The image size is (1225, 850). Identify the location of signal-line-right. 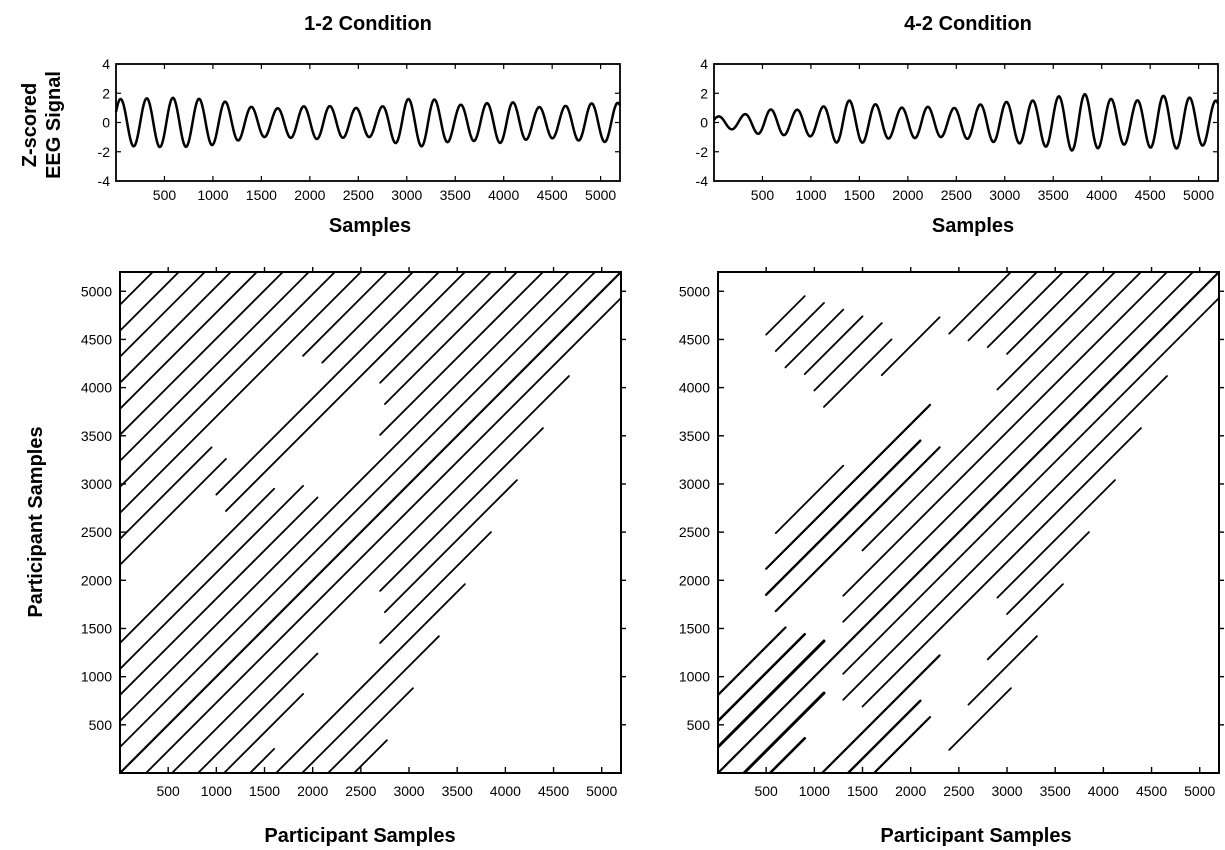
(966, 122).